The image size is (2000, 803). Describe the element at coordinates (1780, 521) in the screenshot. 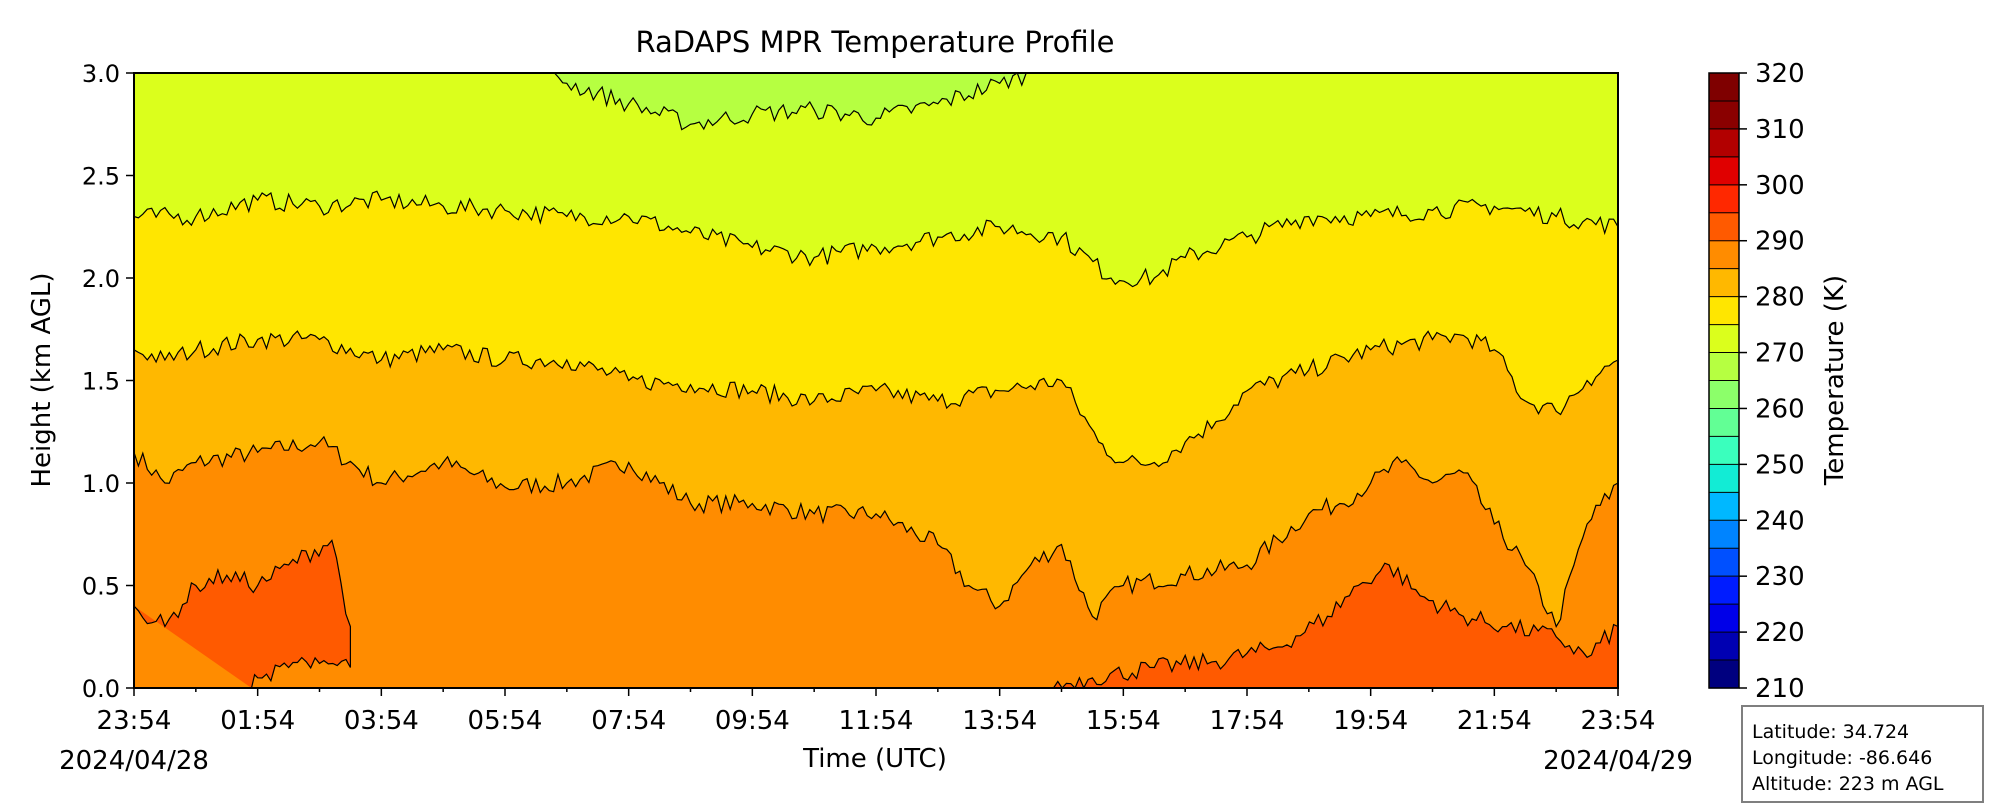

I see `colorbar-tick-label: 240` at that location.